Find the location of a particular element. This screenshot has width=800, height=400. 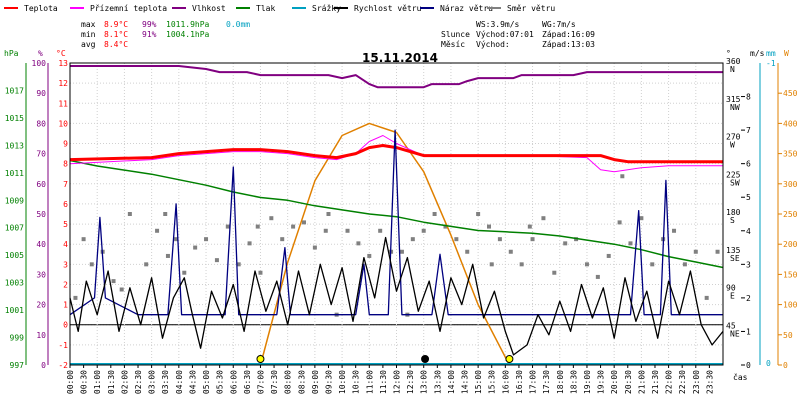

w-tick: 200 is located at coordinates (790, 244).